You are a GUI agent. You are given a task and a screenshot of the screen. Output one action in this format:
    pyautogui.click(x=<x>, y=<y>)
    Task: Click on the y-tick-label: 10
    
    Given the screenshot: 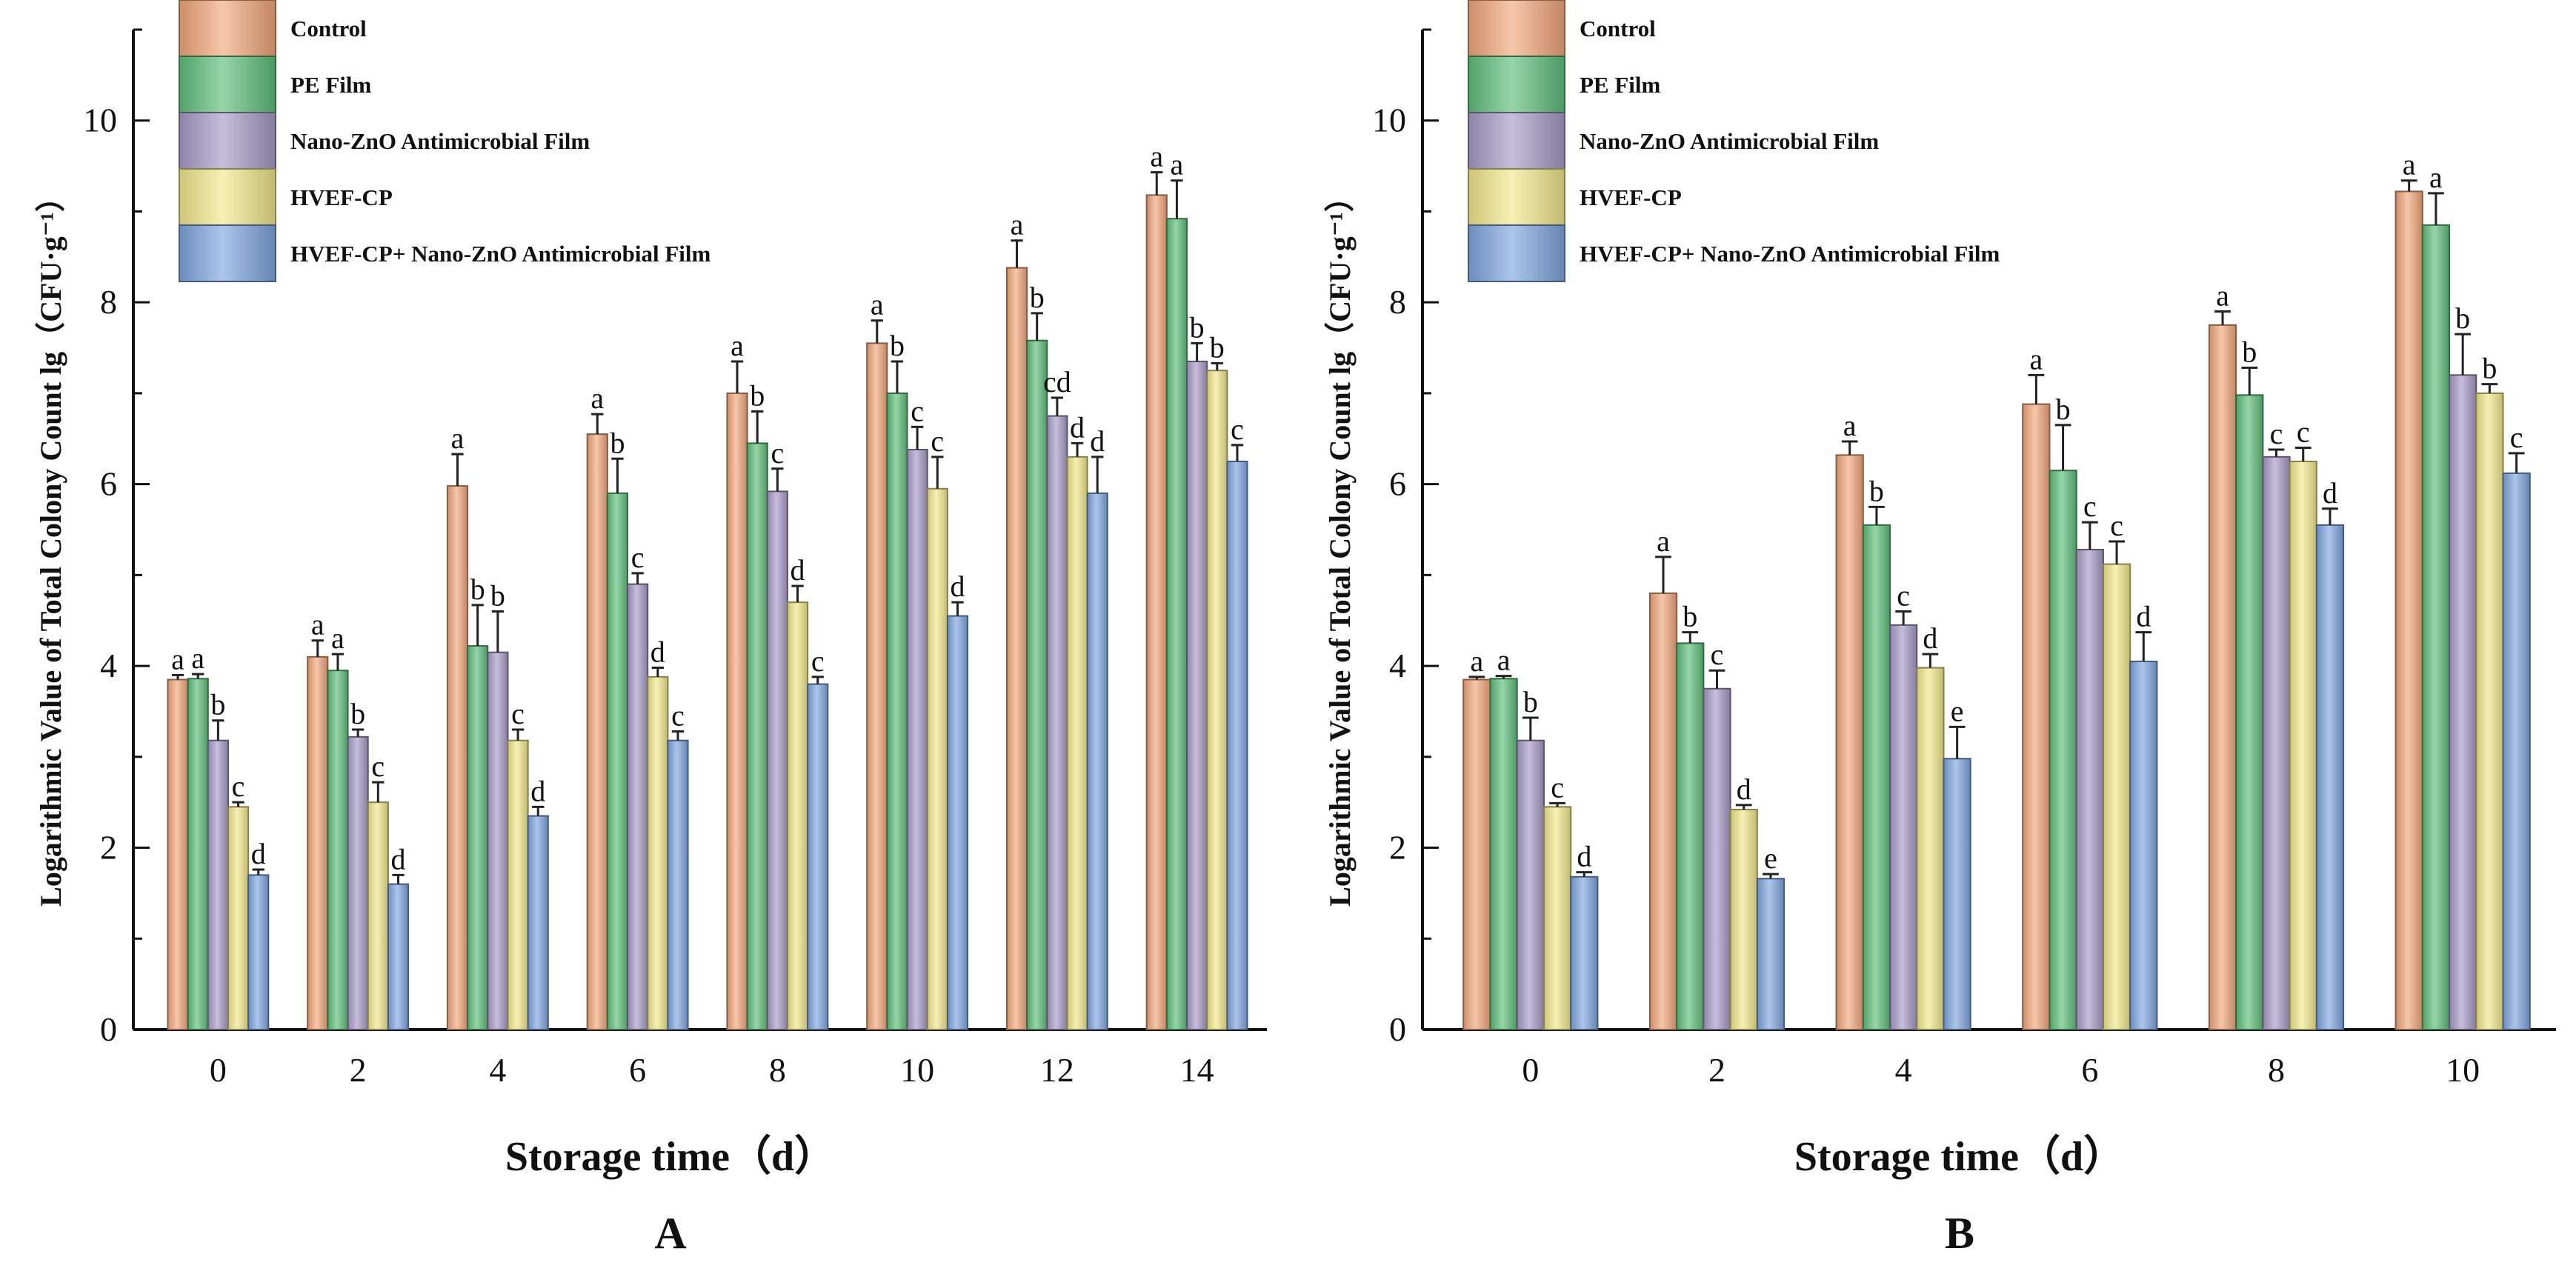 What is the action you would take?
    pyautogui.click(x=1389, y=120)
    